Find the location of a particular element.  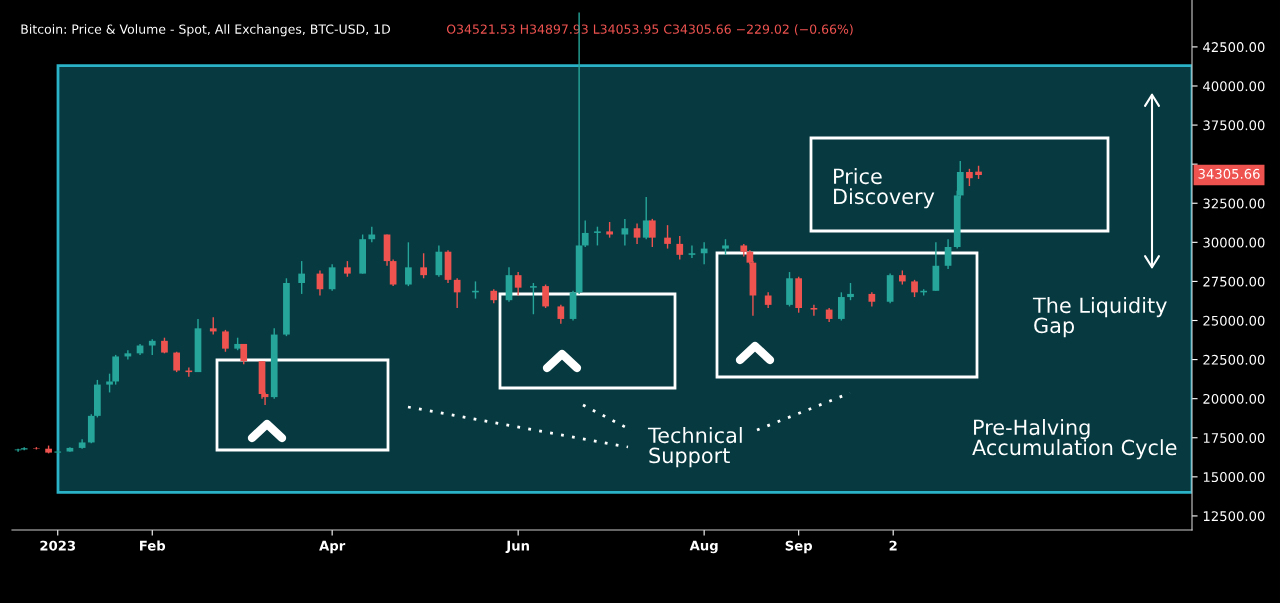

x-tick-label: Apr is located at coordinates (332, 547).